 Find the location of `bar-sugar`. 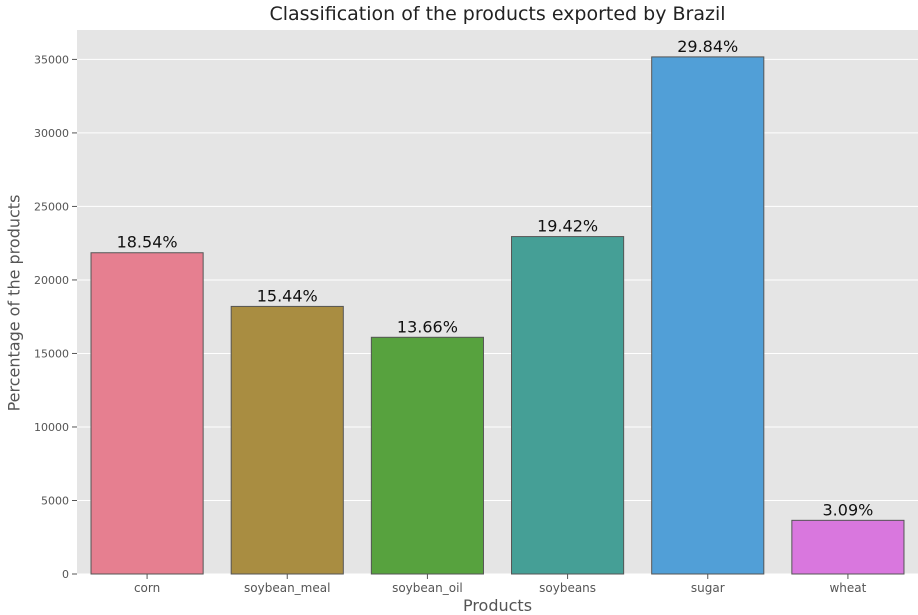

bar-sugar is located at coordinates (708, 315).